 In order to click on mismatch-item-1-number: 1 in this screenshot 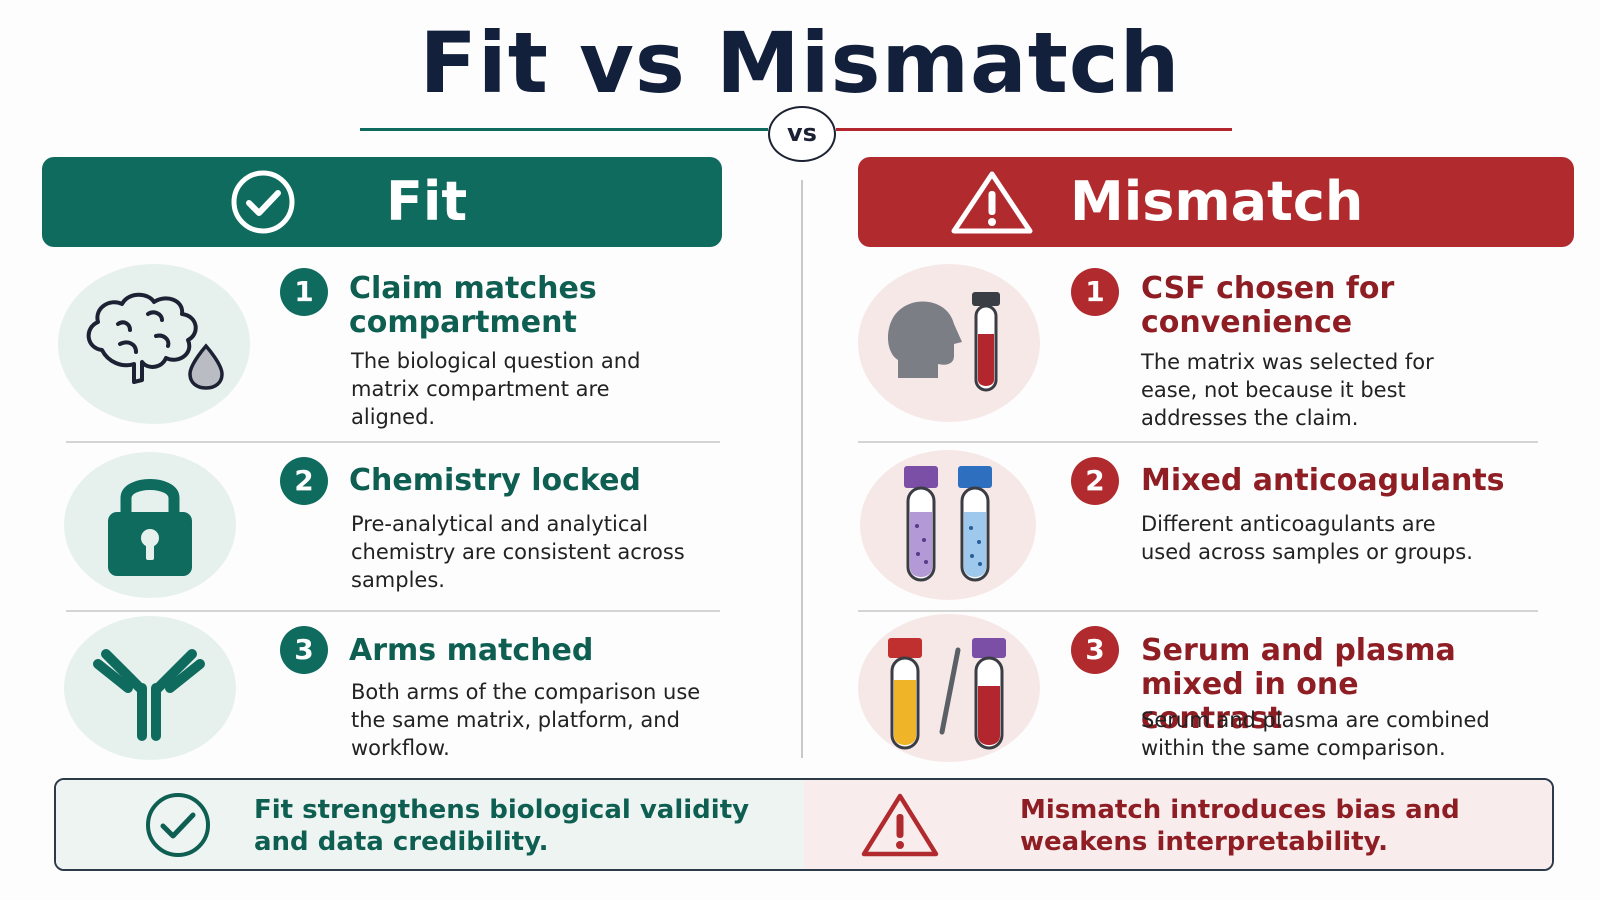, I will do `click(1095, 292)`.